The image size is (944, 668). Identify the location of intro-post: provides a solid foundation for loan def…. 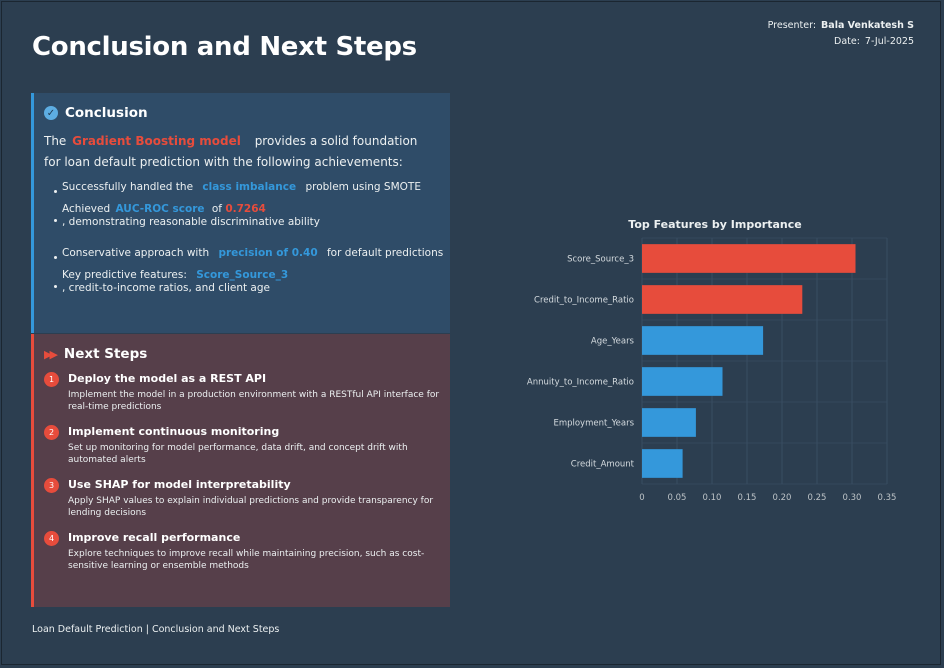
(231, 151).